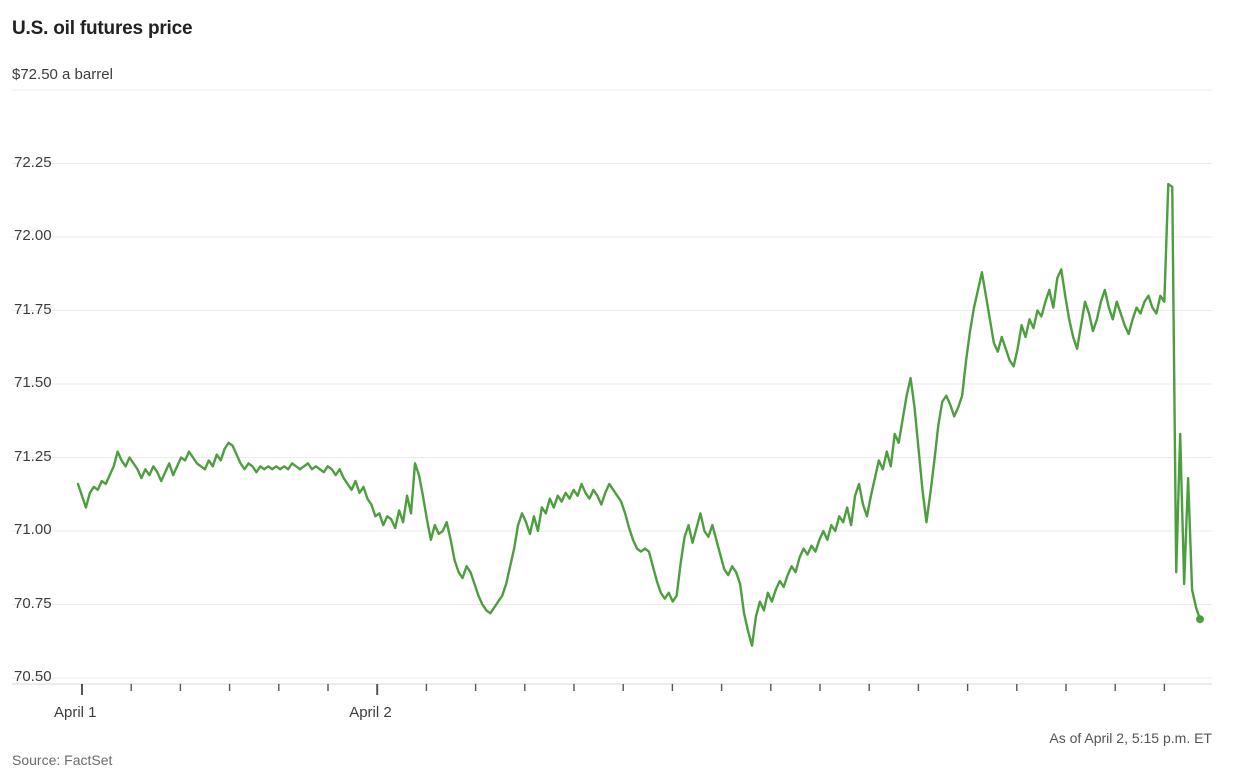 This screenshot has width=1242, height=772. I want to click on chart-title: U.S. oil futures price, so click(102, 28).